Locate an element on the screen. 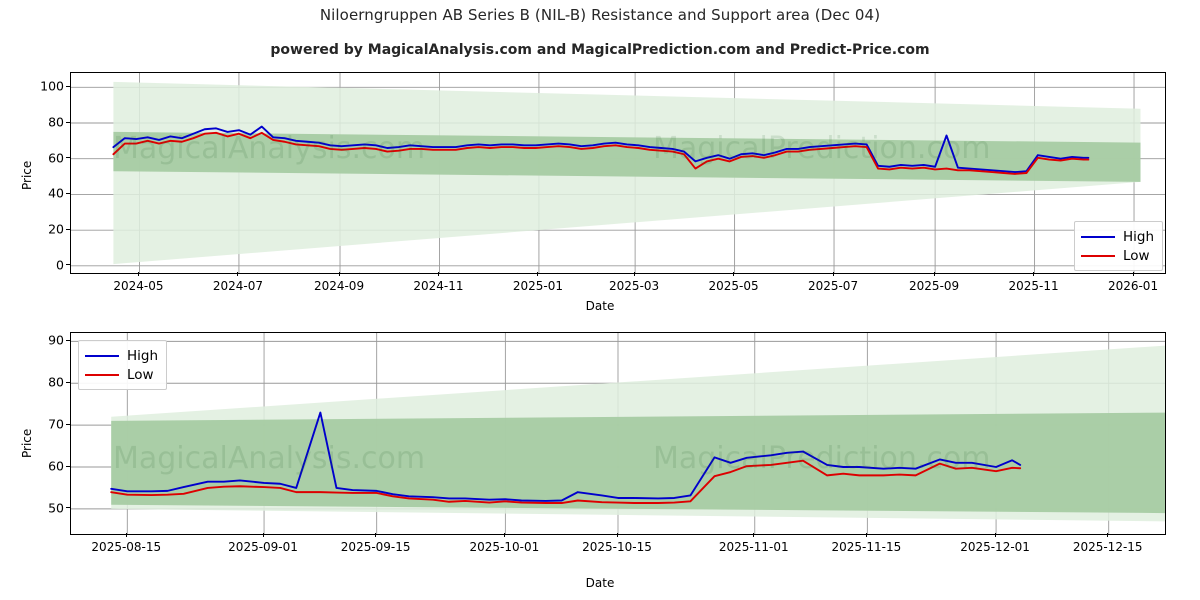 This screenshot has width=1200, height=600. y-tick-label: 0 is located at coordinates (60, 265).